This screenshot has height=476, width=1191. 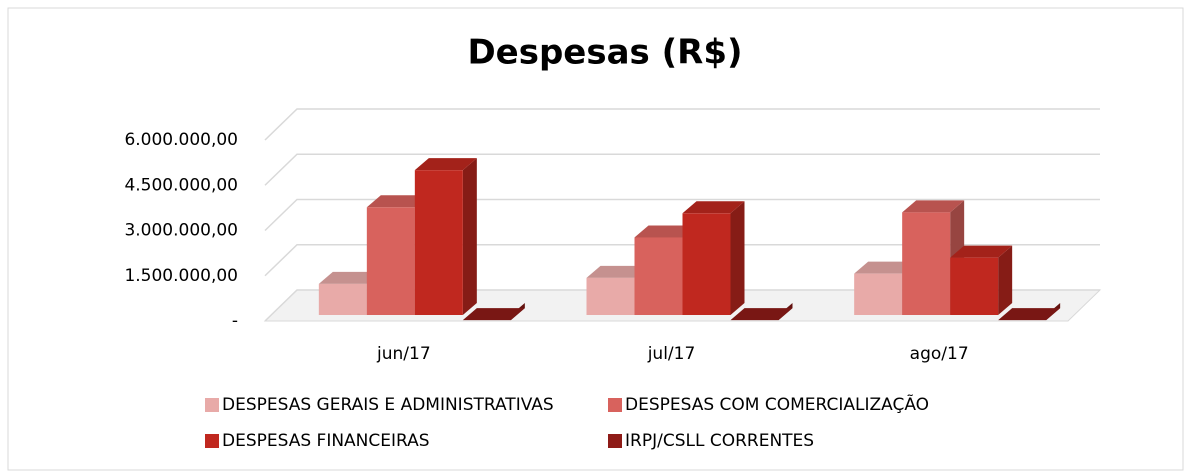 What do you see at coordinates (719, 441) in the screenshot?
I see `legend-label: IRPJ/CSLL CORRENTES` at bounding box center [719, 441].